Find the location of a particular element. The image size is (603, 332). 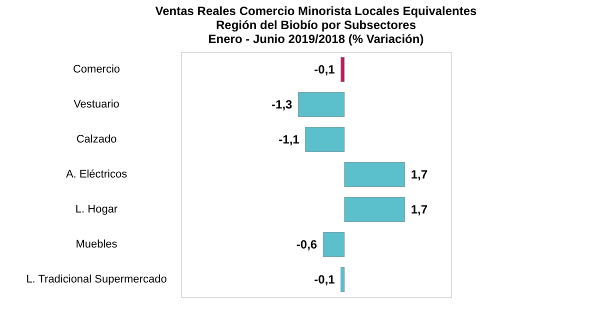

y-tick-label: Calzado is located at coordinates (96, 140).